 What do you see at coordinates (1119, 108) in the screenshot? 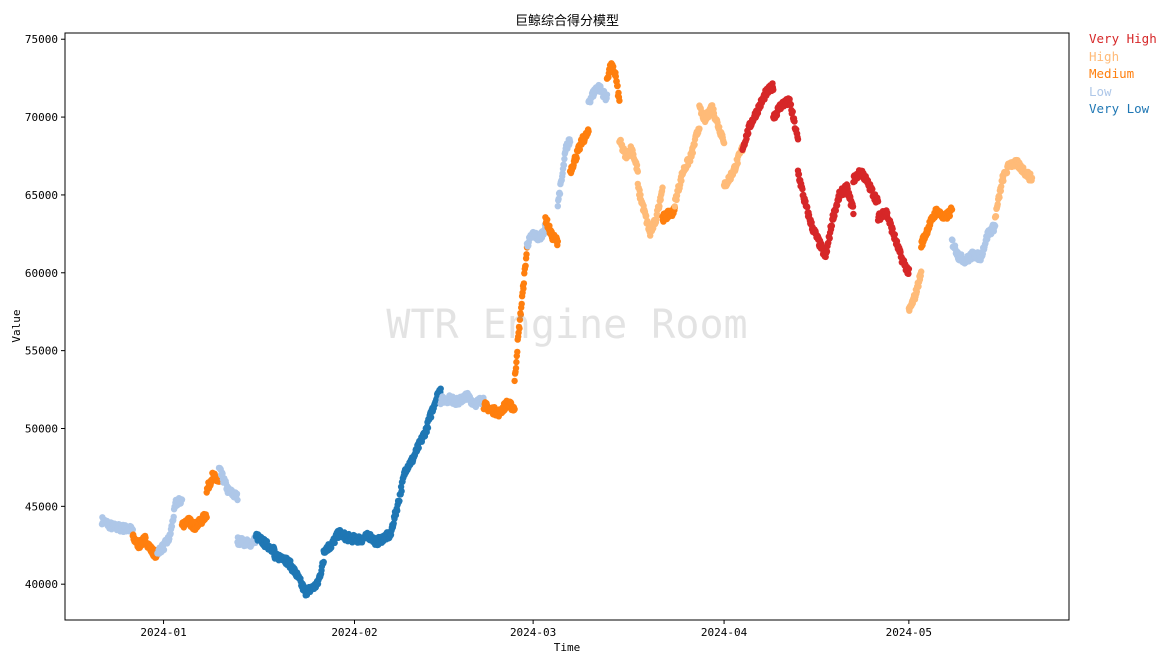
I see `legend-item: Very Low` at bounding box center [1119, 108].